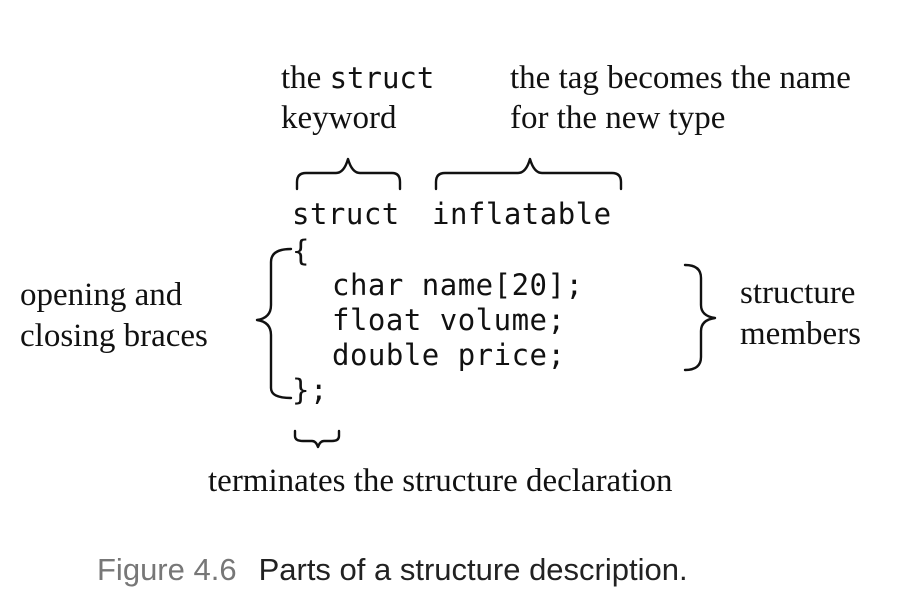 This screenshot has height=614, width=914. I want to click on members-annotation-line2: members, so click(800, 334).